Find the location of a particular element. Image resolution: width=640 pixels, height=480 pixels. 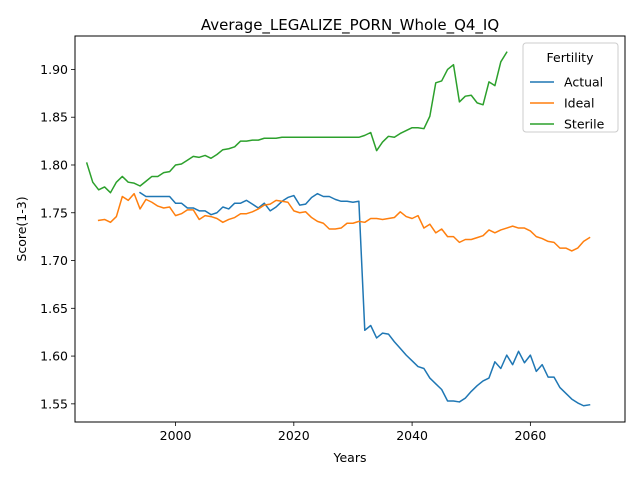

y-axis-ticks: 1.55 1.60 1.65 1.70 1.75 1.80 1.85 1.90 is located at coordinates (57, 236).